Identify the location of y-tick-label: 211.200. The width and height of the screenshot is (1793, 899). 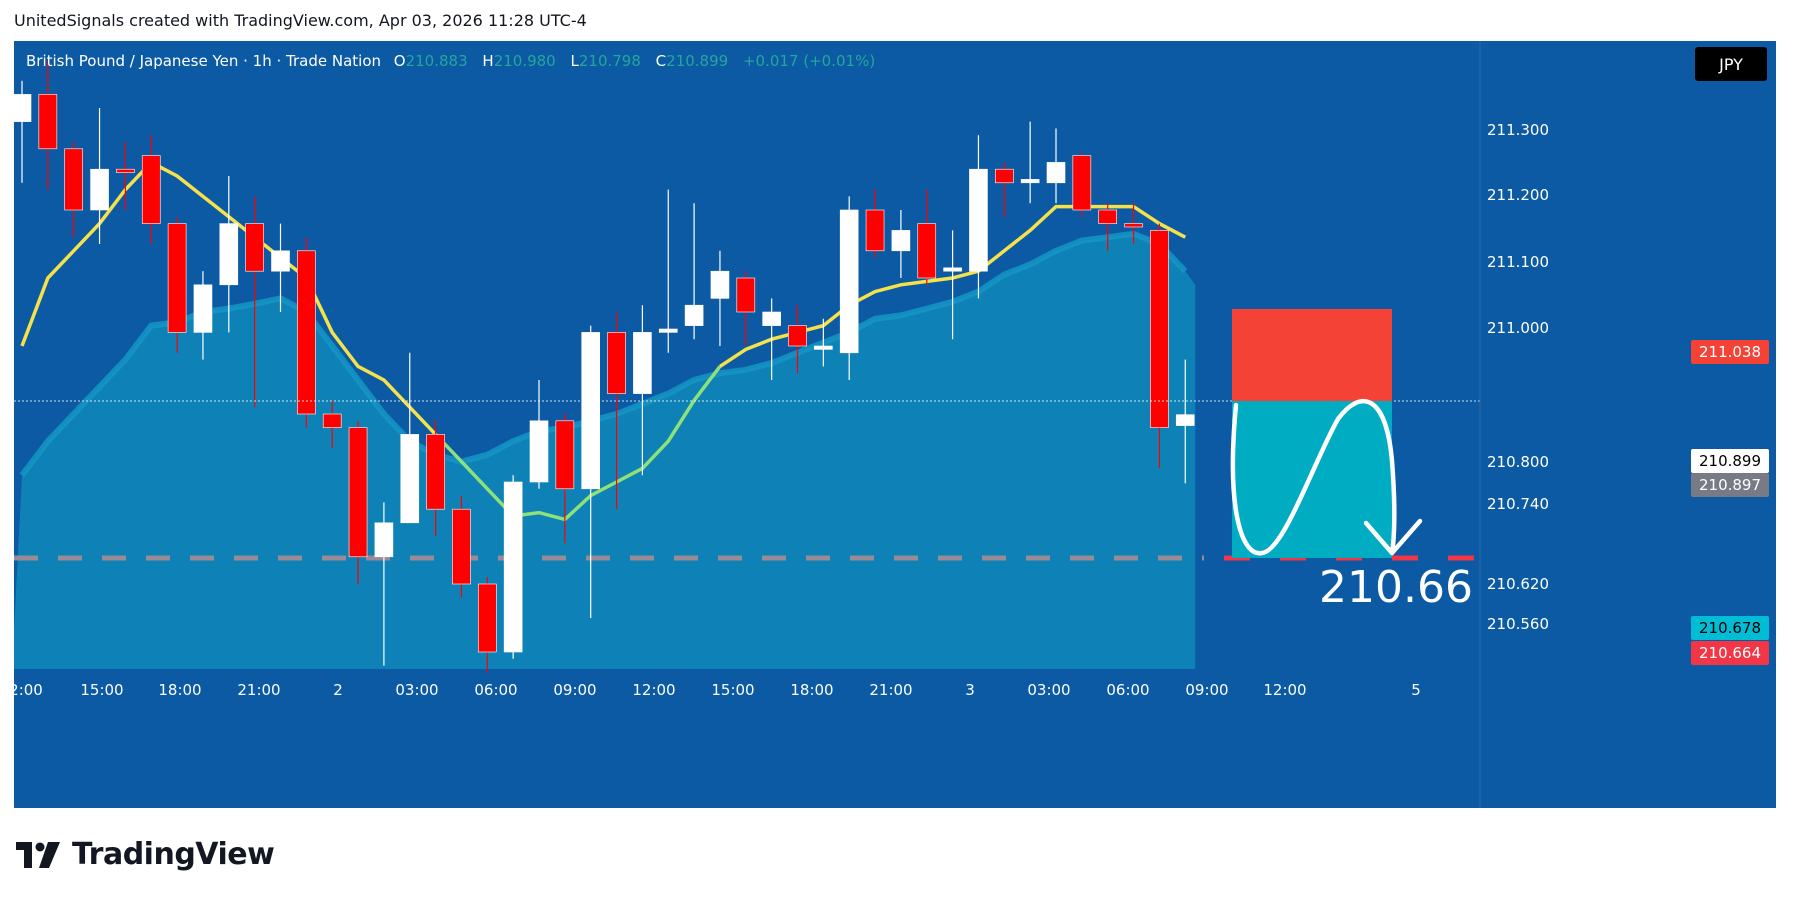
(1518, 195).